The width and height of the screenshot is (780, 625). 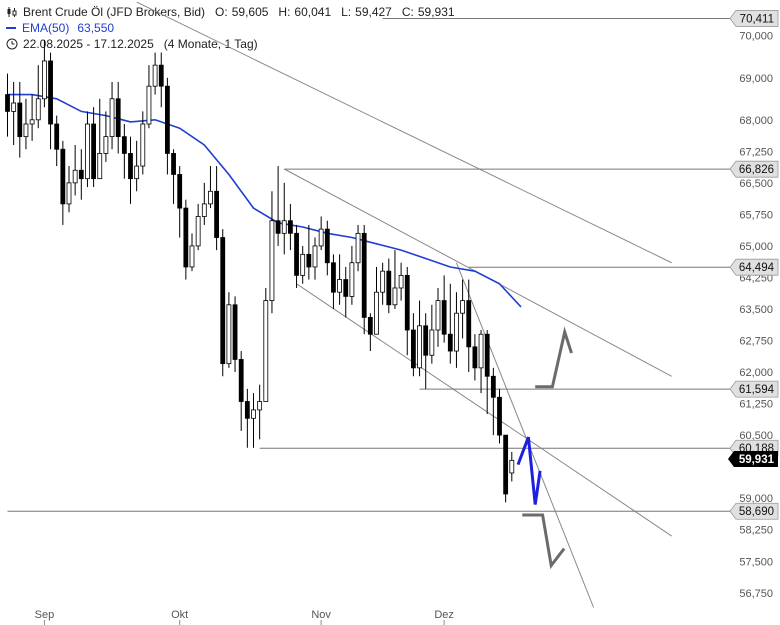 What do you see at coordinates (346, 12) in the screenshot?
I see `low-label: L:` at bounding box center [346, 12].